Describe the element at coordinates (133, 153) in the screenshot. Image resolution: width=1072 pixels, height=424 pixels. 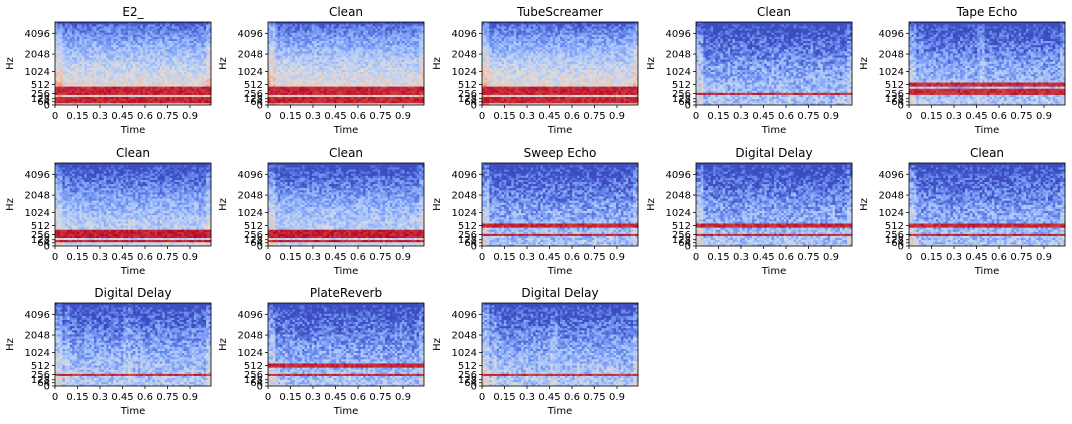
I see `chart-title: Clean` at that location.